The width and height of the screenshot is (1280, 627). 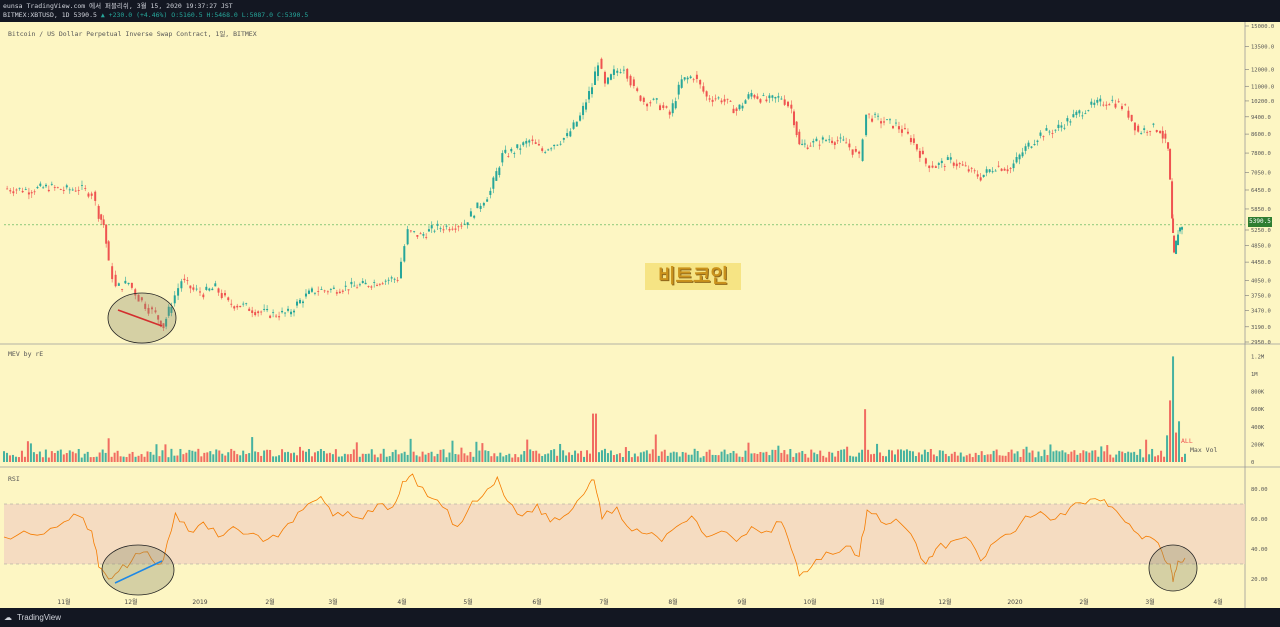 What do you see at coordinates (240, 15) in the screenshot?
I see `ohlc-label: O:5160.5 H:5468.0 L:5087.0 C:5390.5` at bounding box center [240, 15].